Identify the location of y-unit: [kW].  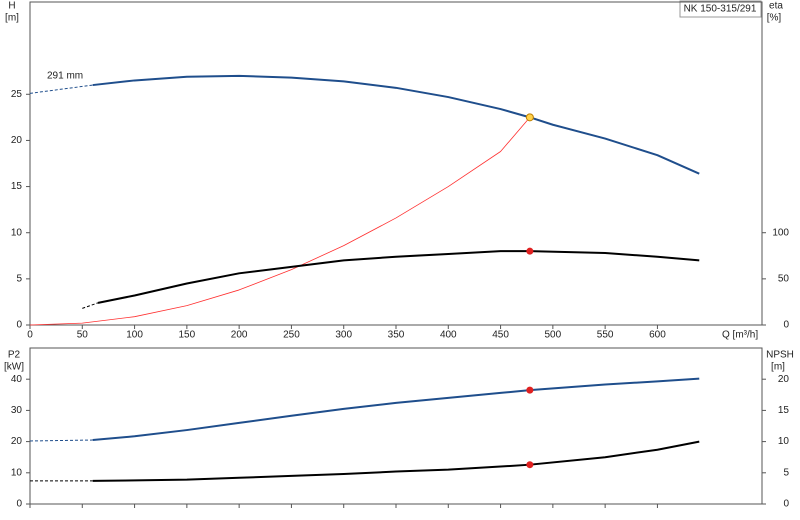
(14, 367).